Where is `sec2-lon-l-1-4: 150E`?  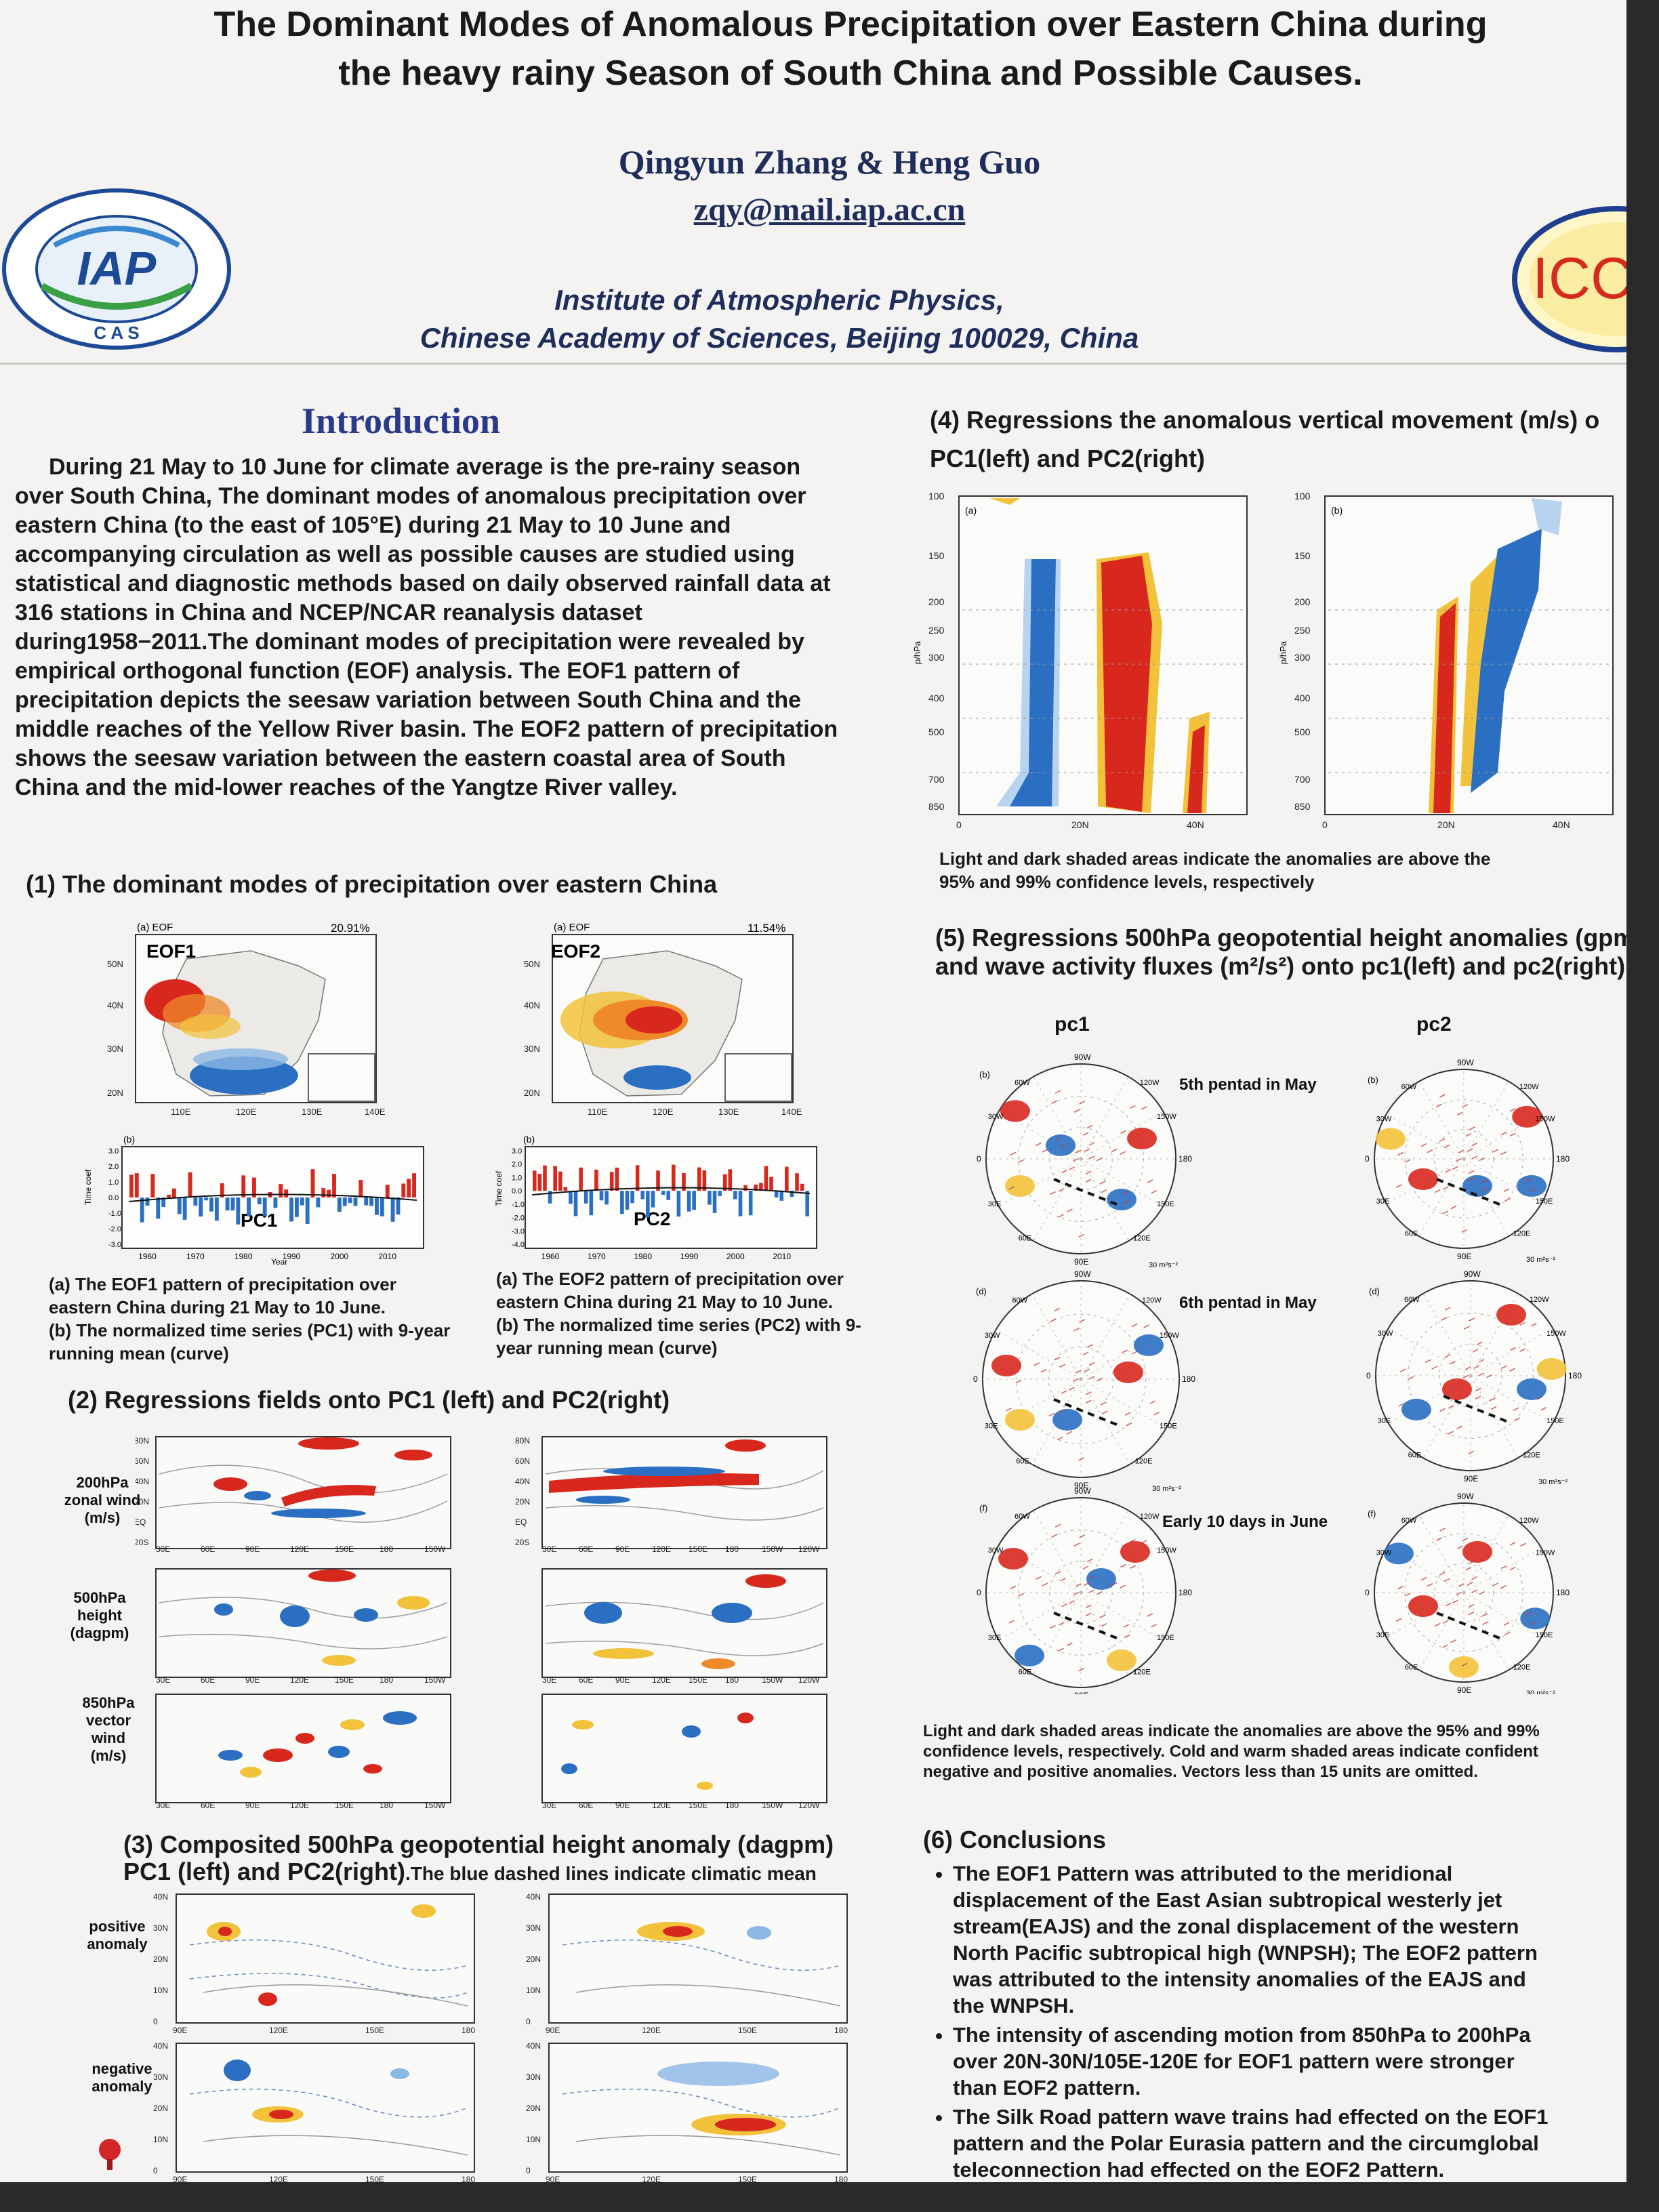
sec2-lon-l-1-4: 150E is located at coordinates (344, 1680).